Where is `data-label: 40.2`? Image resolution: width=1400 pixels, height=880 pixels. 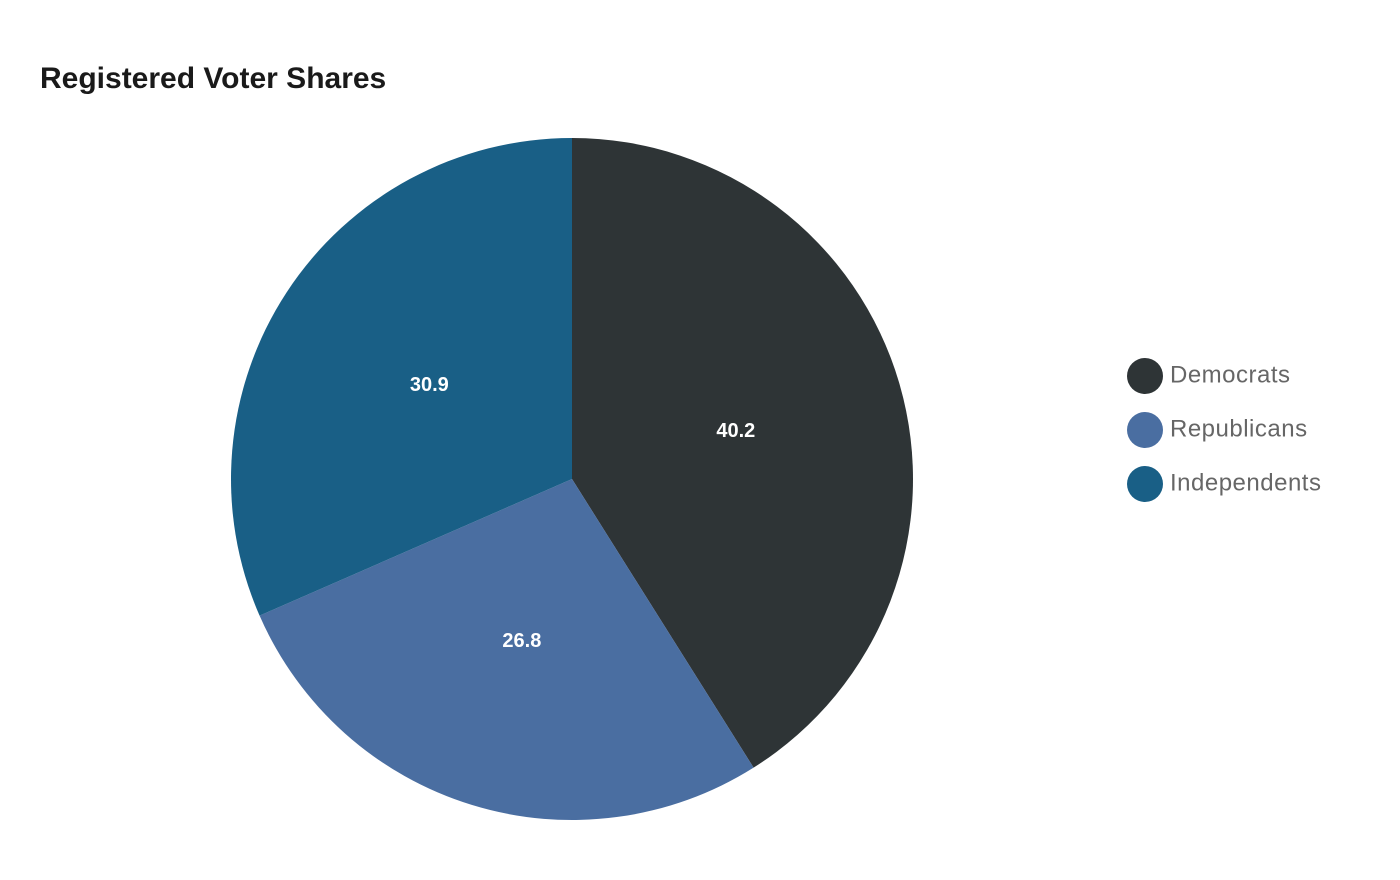 data-label: 40.2 is located at coordinates (735, 431).